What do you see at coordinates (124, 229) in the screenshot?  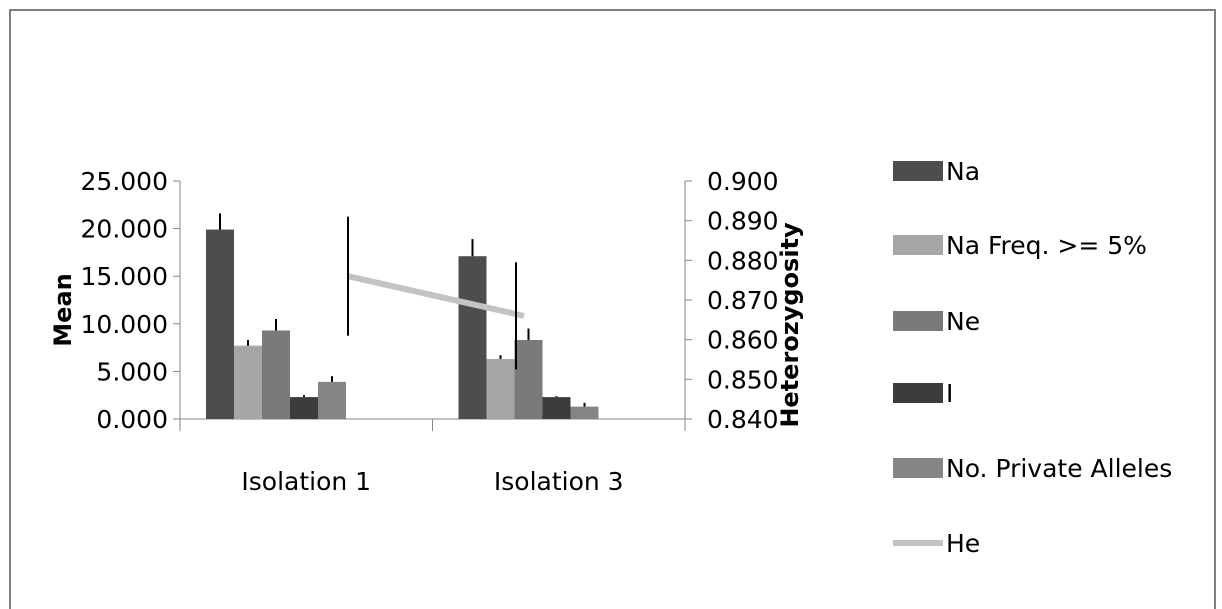 I see `y-tick-label: 20.000` at bounding box center [124, 229].